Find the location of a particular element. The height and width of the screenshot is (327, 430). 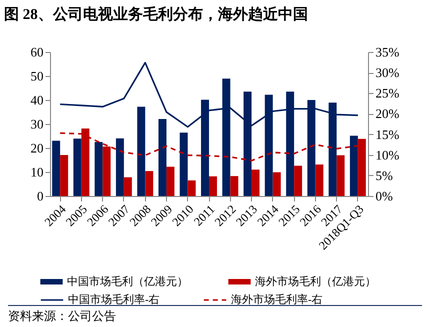

y2-tick-label: 5% is located at coordinates (384, 175).